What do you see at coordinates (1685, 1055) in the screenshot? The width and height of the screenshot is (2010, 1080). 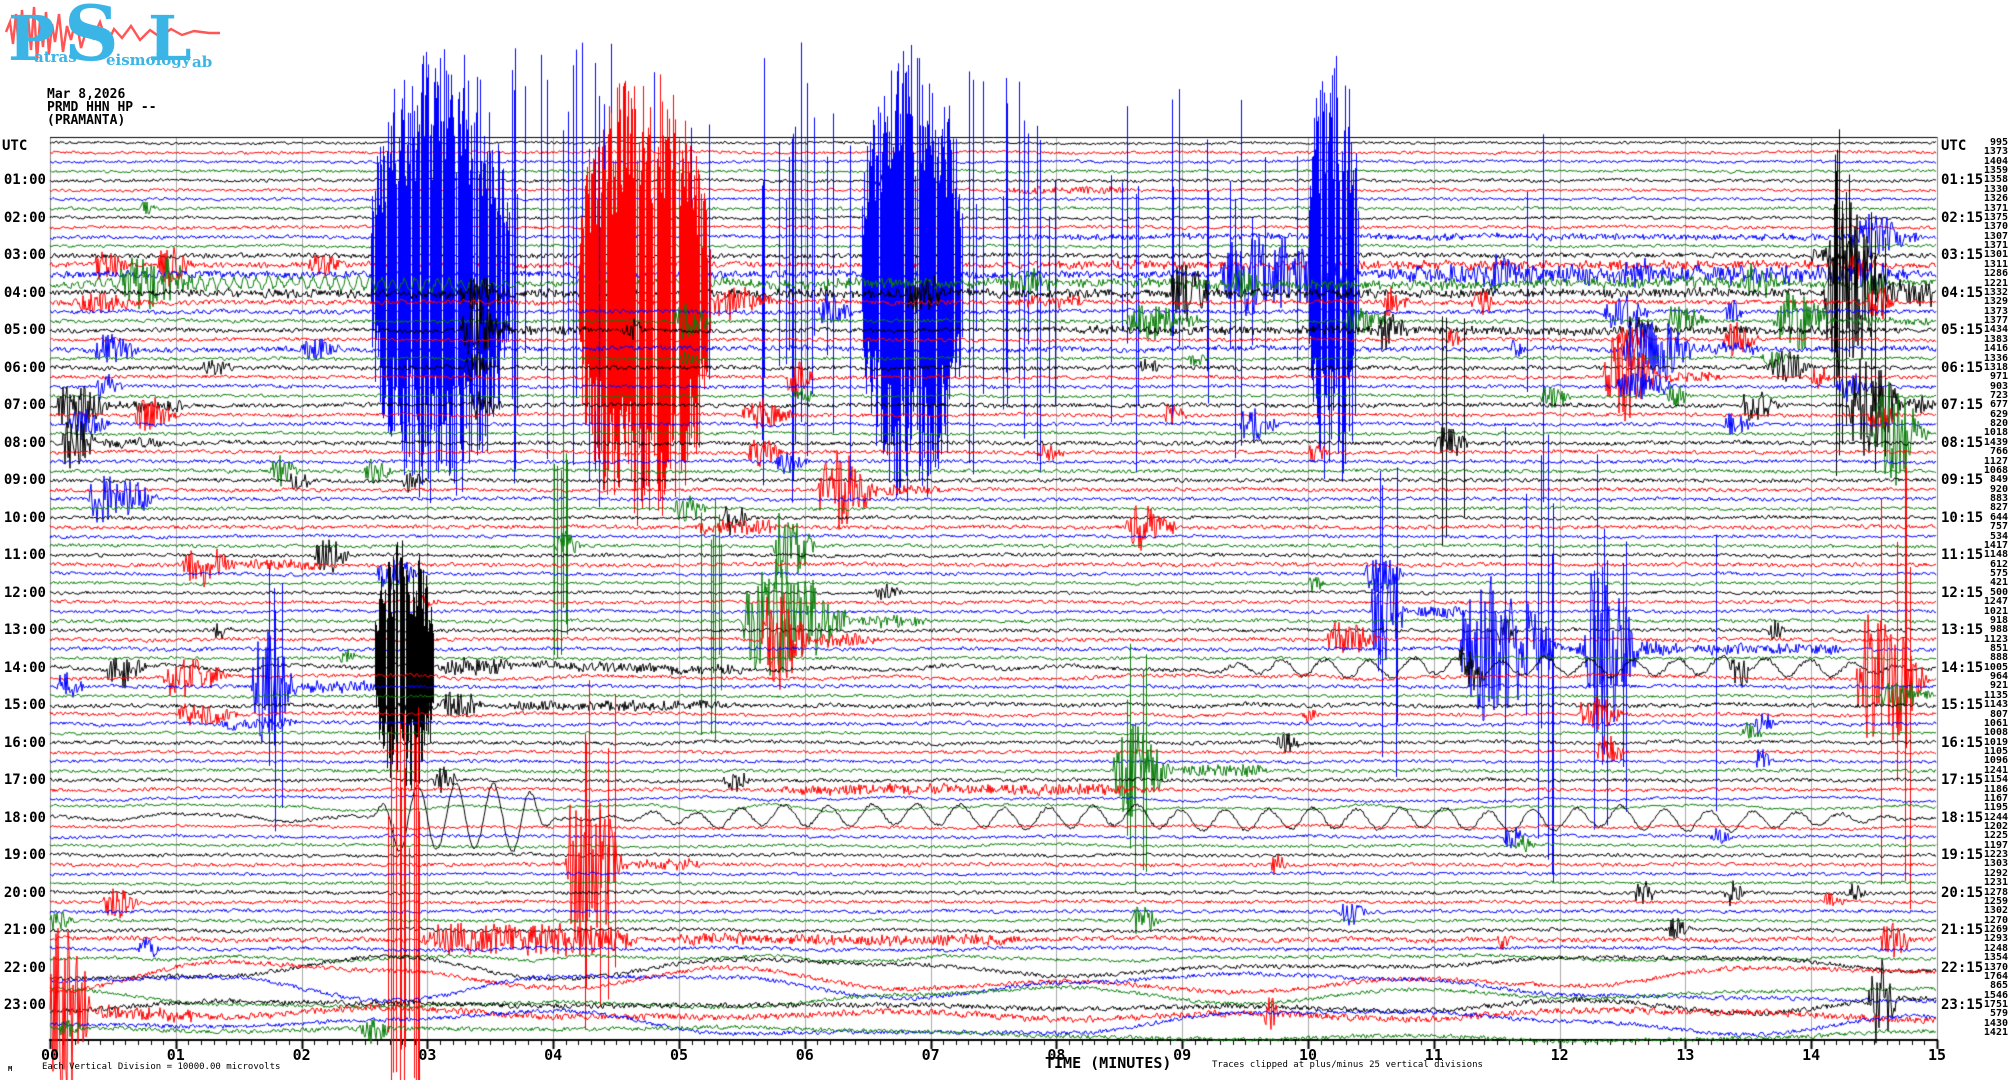 I see `x-tick-label: 13` at bounding box center [1685, 1055].